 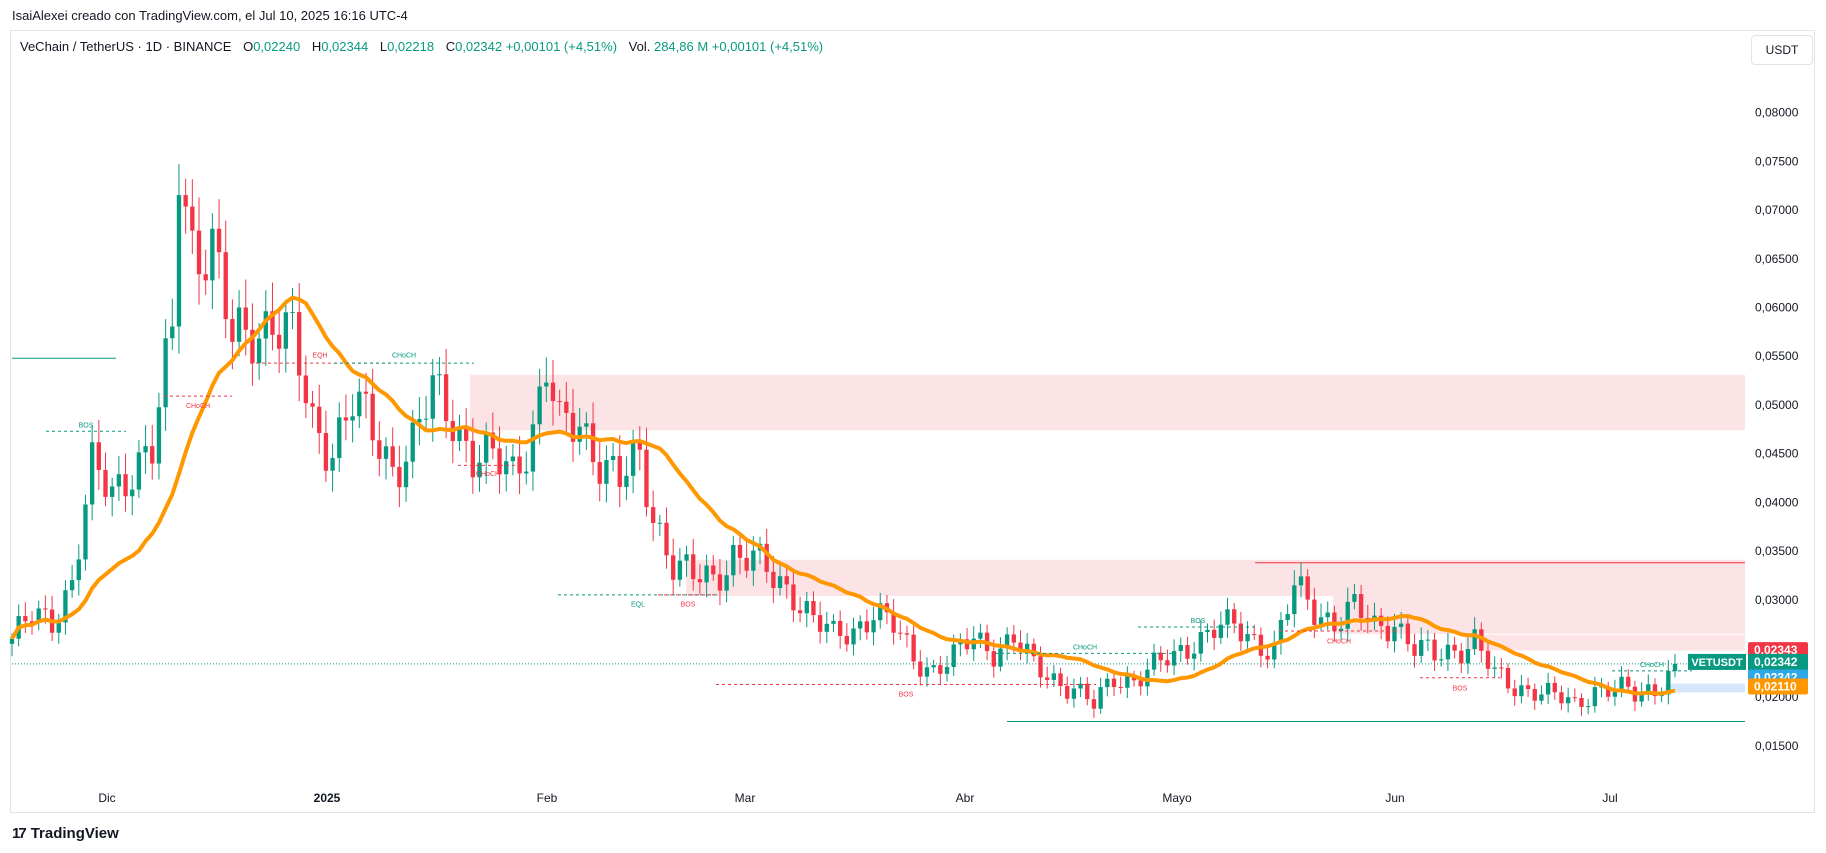 I want to click on close-value: 0,02342, so click(x=479, y=46).